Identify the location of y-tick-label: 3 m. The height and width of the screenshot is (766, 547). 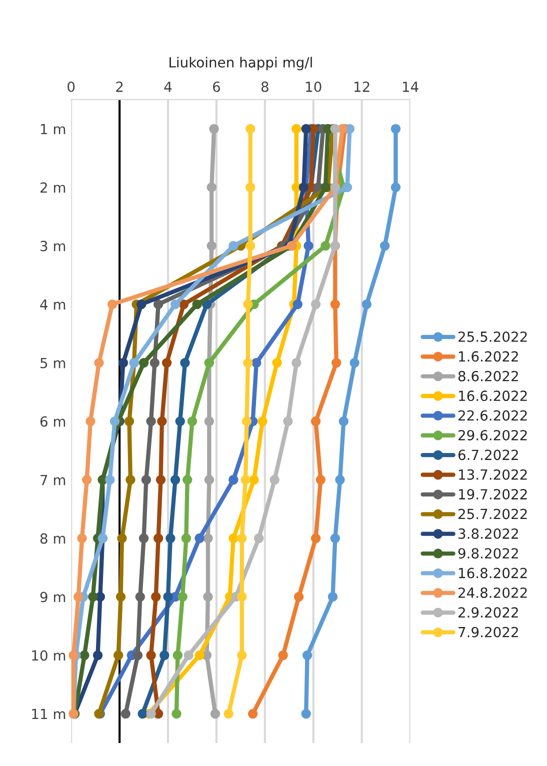
(53, 246).